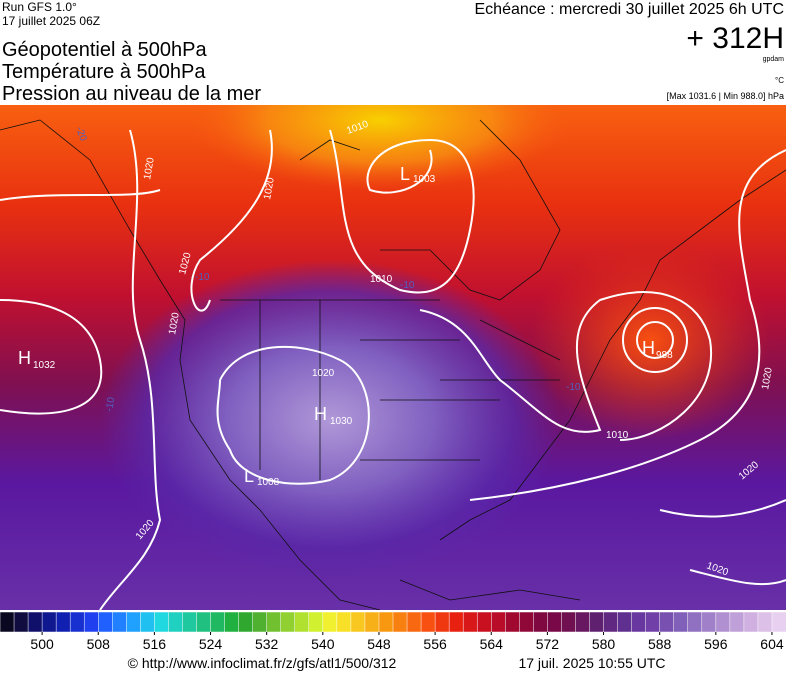 The height and width of the screenshot is (677, 786). Describe the element at coordinates (492, 644) in the screenshot. I see `tick-label: 564` at that location.